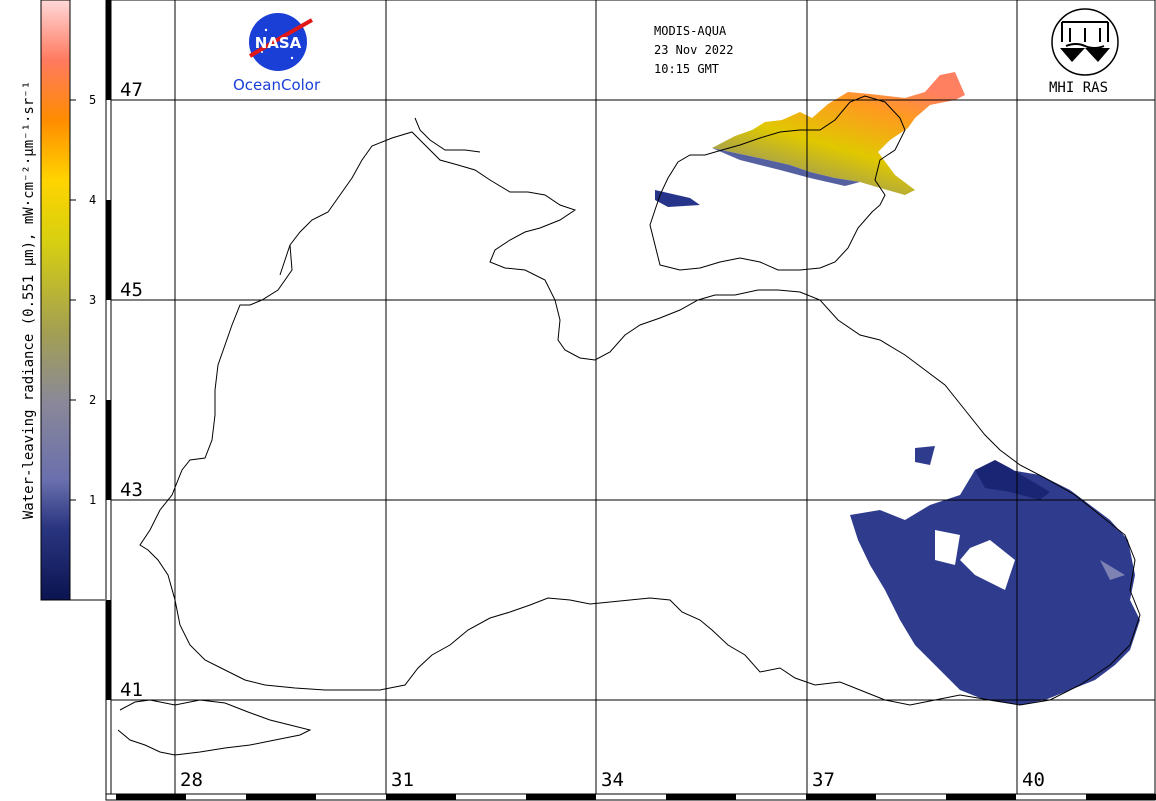 The image size is (1156, 801). I want to click on colorbar-gradient, so click(55, 300).